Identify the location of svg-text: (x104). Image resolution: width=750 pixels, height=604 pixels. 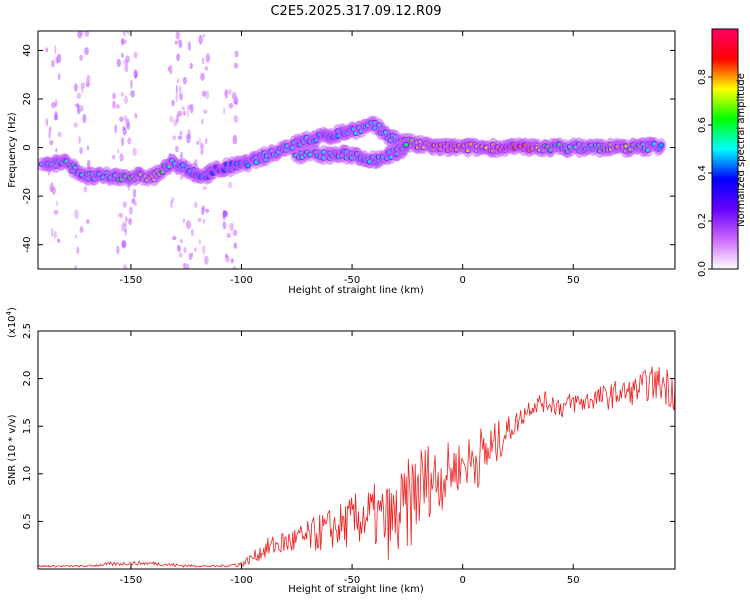
(11, 322).